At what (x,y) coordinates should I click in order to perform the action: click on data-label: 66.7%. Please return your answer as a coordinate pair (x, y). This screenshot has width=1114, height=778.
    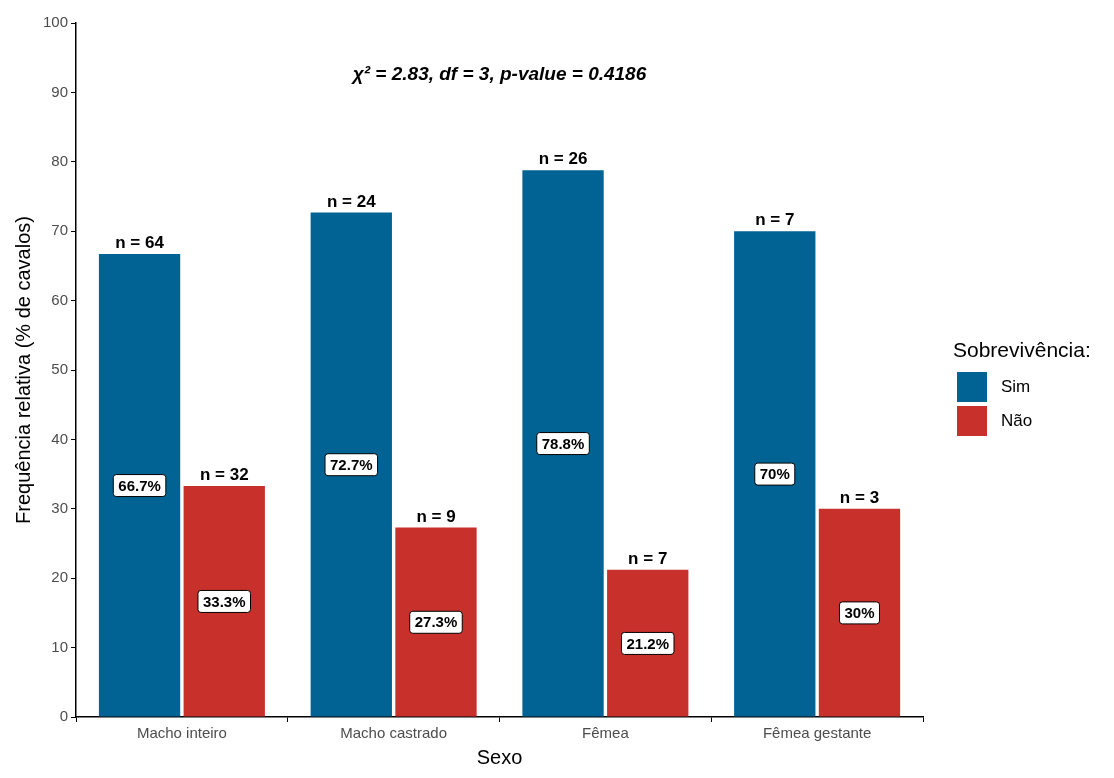
    Looking at the image, I should click on (139, 485).